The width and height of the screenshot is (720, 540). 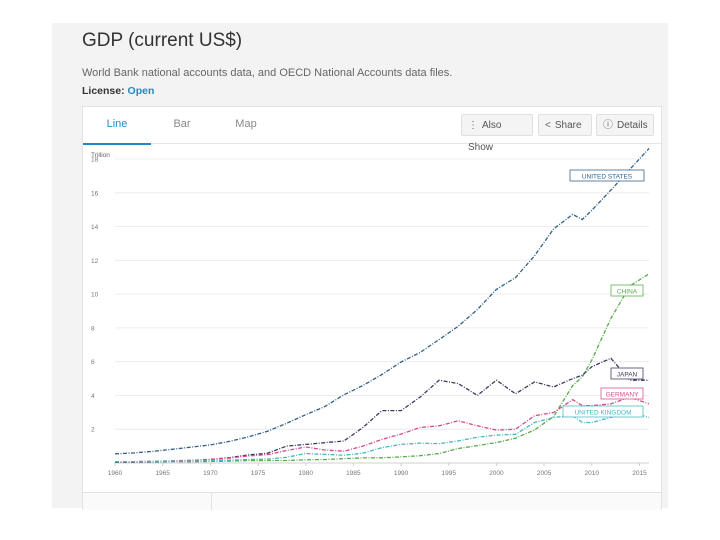 I want to click on series-label-box-germany, so click(x=622, y=393).